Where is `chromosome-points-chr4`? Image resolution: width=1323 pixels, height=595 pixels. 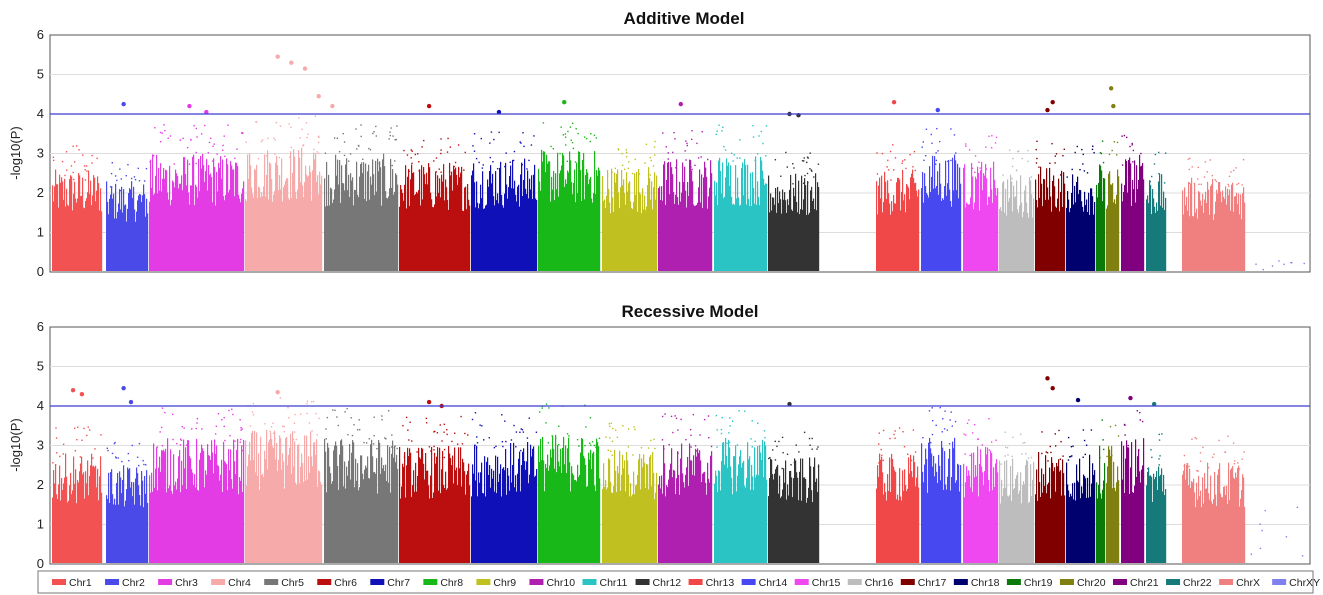
chromosome-points-chr4 is located at coordinates (284, 480).